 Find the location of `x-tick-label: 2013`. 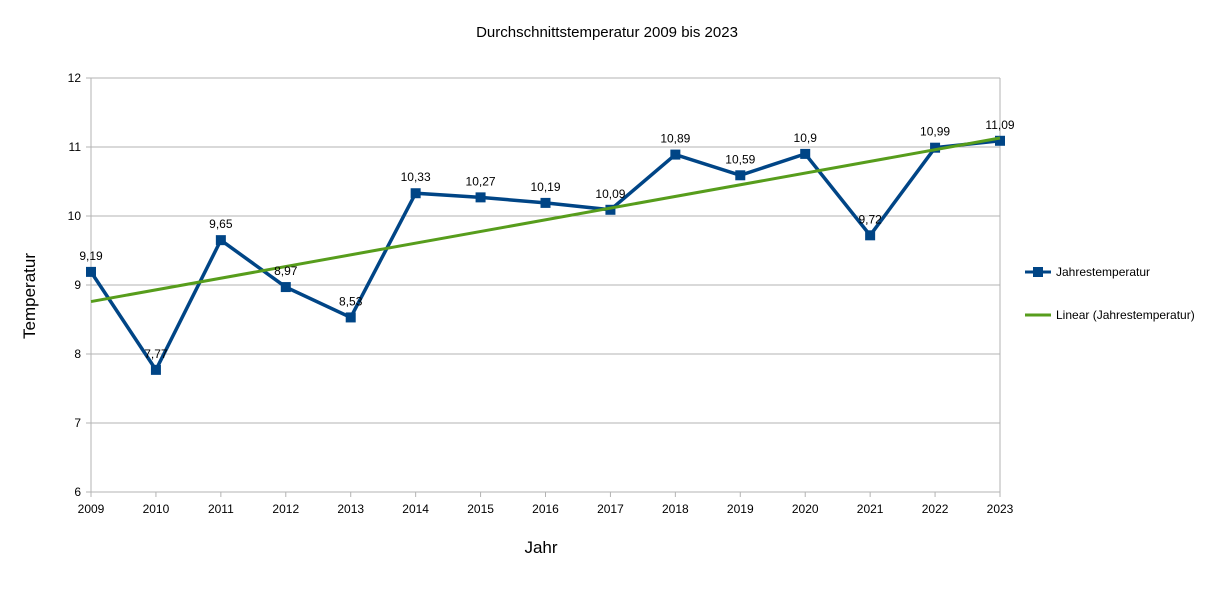

x-tick-label: 2013 is located at coordinates (350, 509).